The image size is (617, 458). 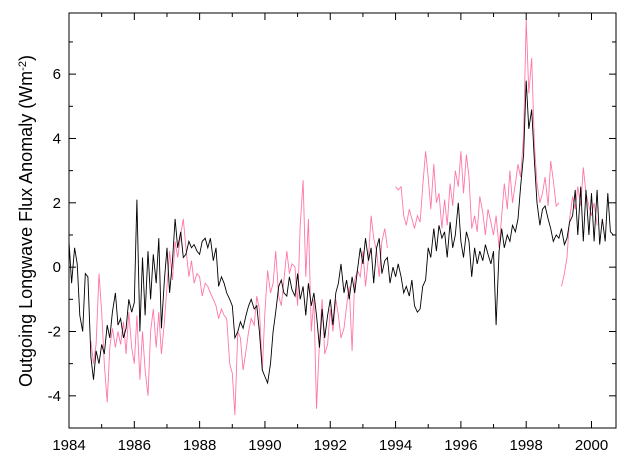 I want to click on x-tick-label: 2000, so click(x=591, y=445).